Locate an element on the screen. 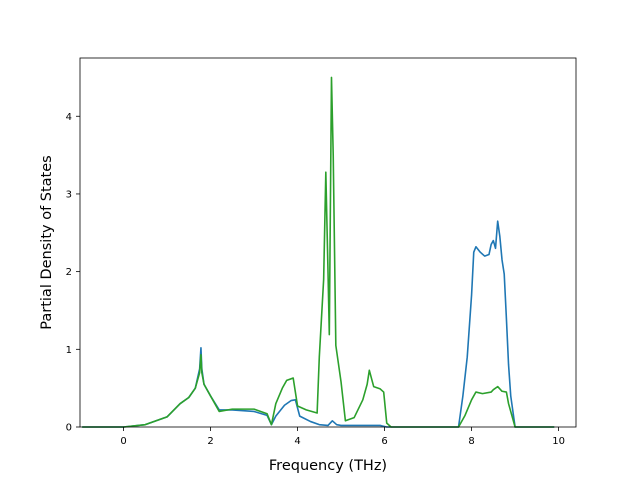 The height and width of the screenshot is (484, 640). y-tick-label: 3 is located at coordinates (69, 194).